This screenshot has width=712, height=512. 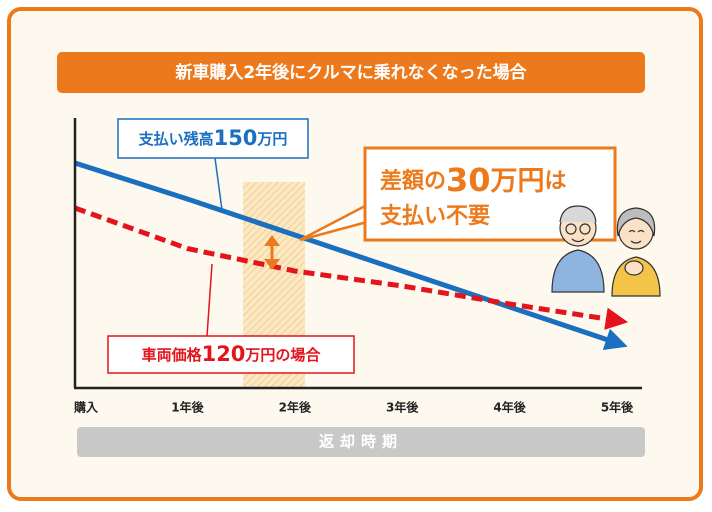 I want to click on x-axis-bar, so click(x=361, y=442).